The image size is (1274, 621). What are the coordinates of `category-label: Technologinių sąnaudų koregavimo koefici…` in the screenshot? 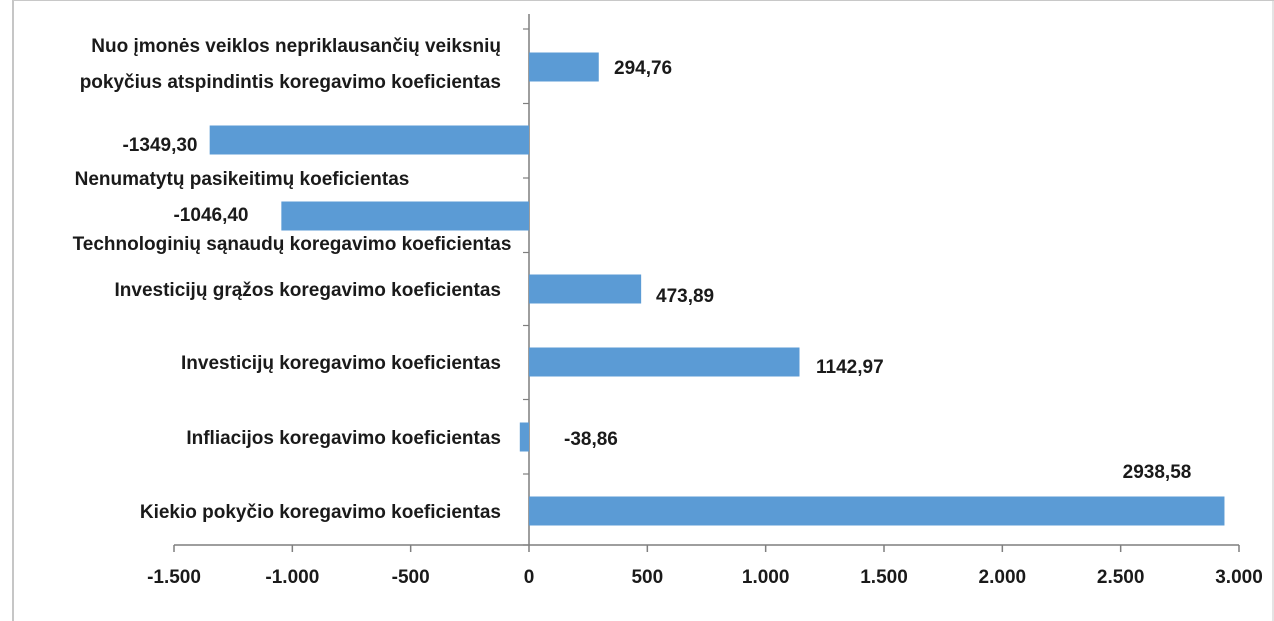 It's located at (292, 244).